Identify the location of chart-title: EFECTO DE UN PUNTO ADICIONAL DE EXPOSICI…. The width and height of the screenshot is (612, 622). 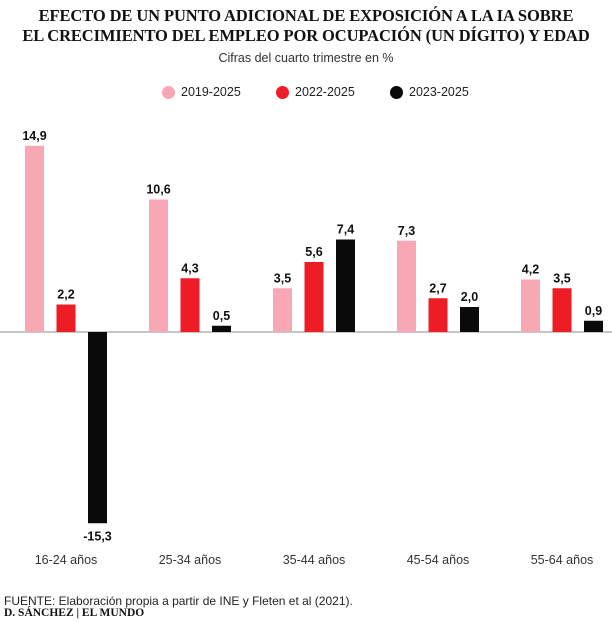
(306, 26).